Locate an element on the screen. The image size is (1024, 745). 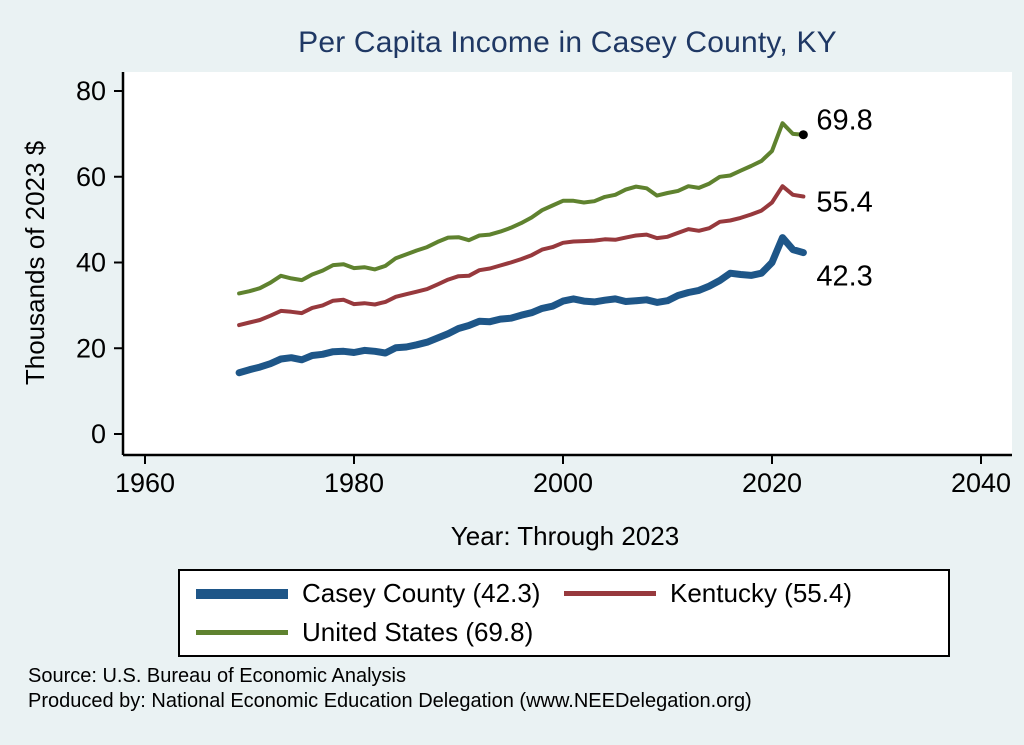
legend-item-kentucky: Kentucky (55.4) is located at coordinates (748, 593).